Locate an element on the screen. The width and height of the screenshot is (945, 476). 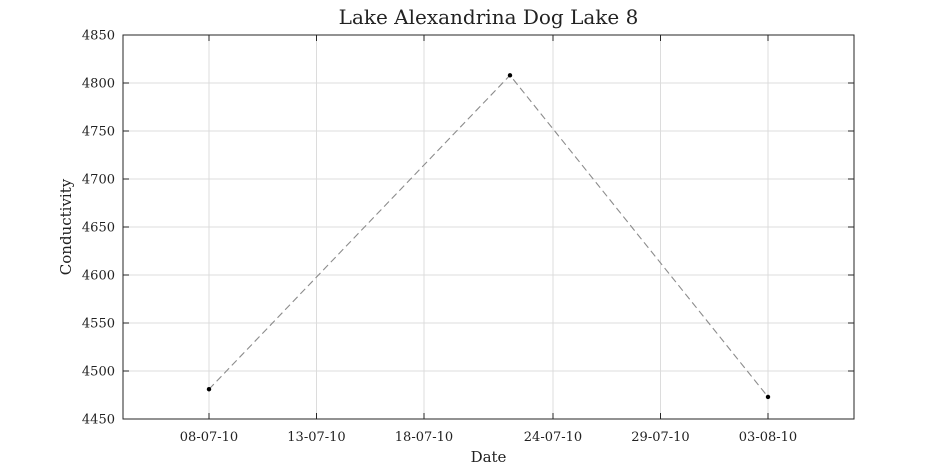
x-tick-label: 13-07-10 is located at coordinates (316, 437).